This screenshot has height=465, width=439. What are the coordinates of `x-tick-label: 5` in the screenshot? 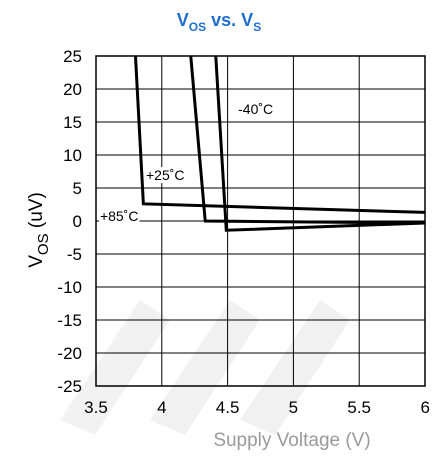 It's located at (293, 407).